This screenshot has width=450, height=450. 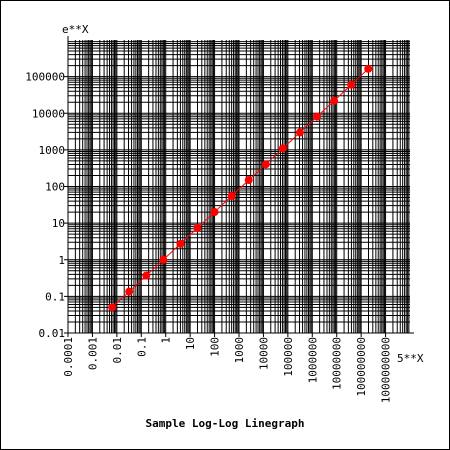 What do you see at coordinates (166, 340) in the screenshot?
I see `x-tick-label: 1` at bounding box center [166, 340].